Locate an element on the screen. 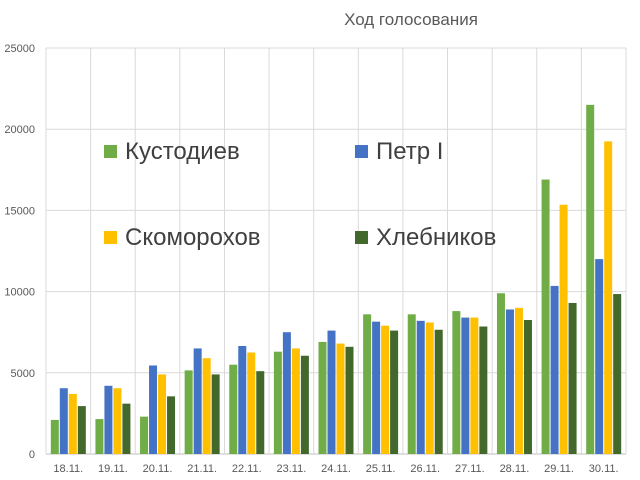 Image resolution: width=640 pixels, height=480 pixels. x-tick-label: 21.11. is located at coordinates (202, 469).